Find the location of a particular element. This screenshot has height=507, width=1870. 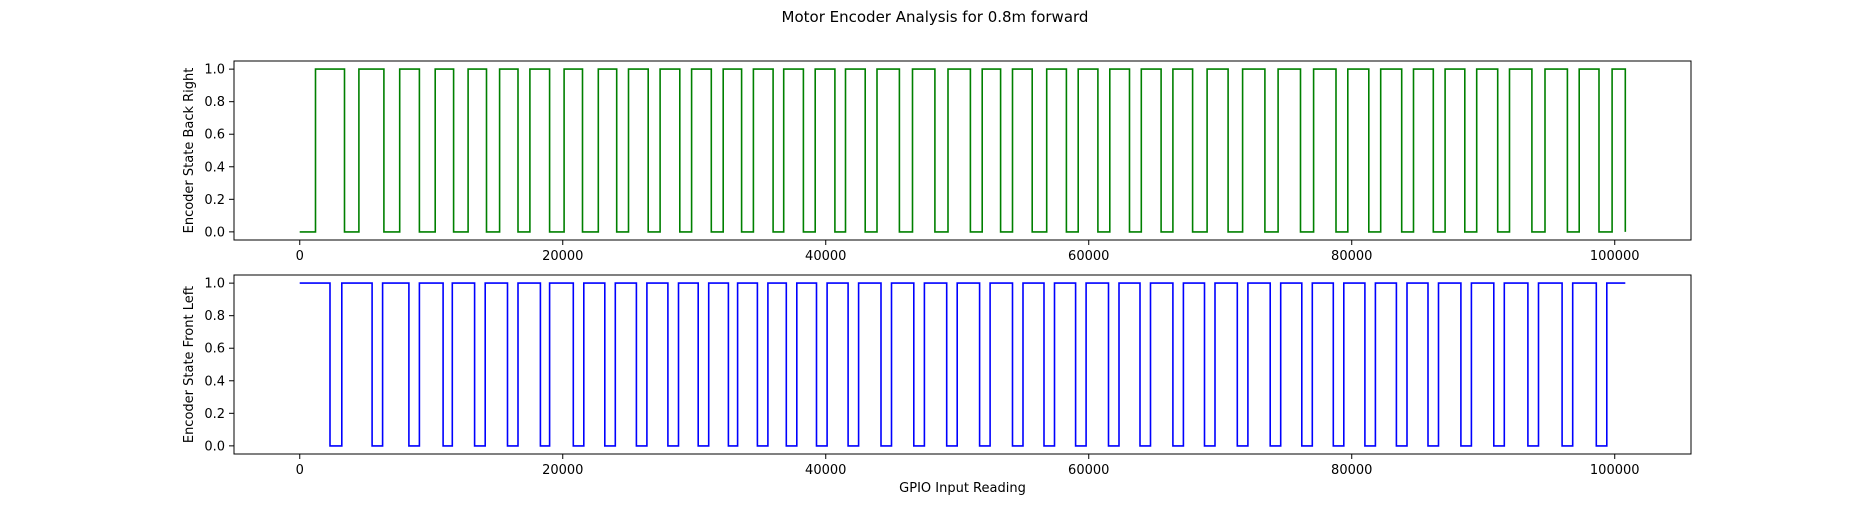

y-axis-label: Encoder State Front Left is located at coordinates (189, 364).